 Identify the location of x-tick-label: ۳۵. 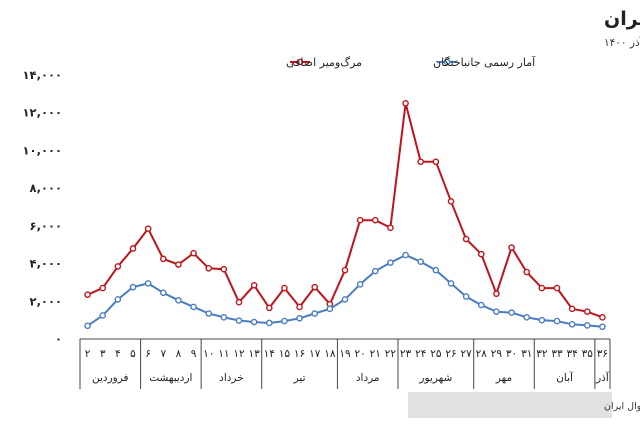
(588, 354).